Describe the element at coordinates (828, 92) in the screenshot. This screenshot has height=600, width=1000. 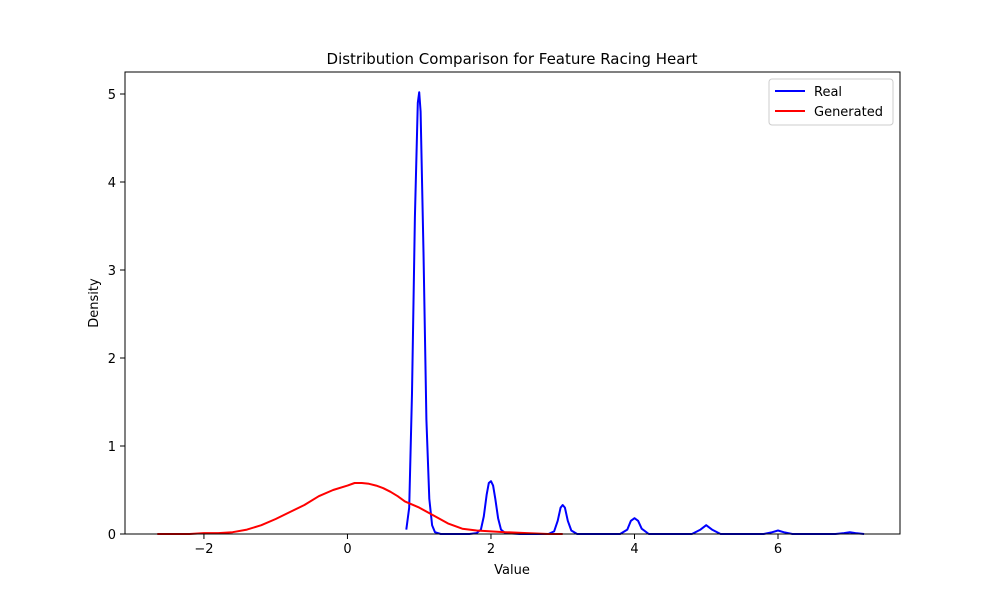
I see `legend-label-real: Real` at that location.